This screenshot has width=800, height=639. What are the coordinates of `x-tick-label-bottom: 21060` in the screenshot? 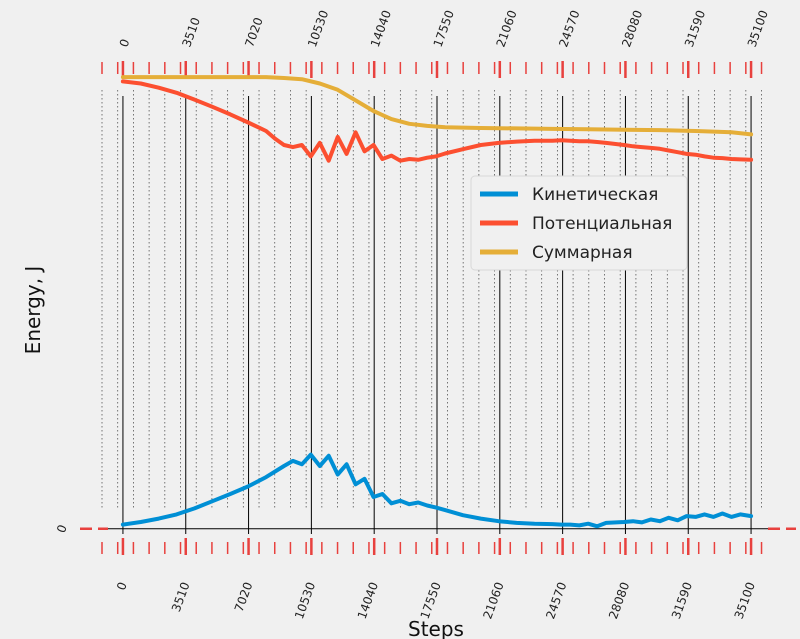 It's located at (493, 600).